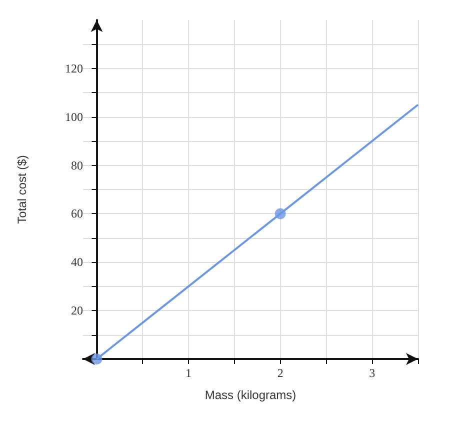 Image resolution: width=471 pixels, height=440 pixels. Describe the element at coordinates (280, 373) in the screenshot. I see `x-tick-label: 2` at that location.